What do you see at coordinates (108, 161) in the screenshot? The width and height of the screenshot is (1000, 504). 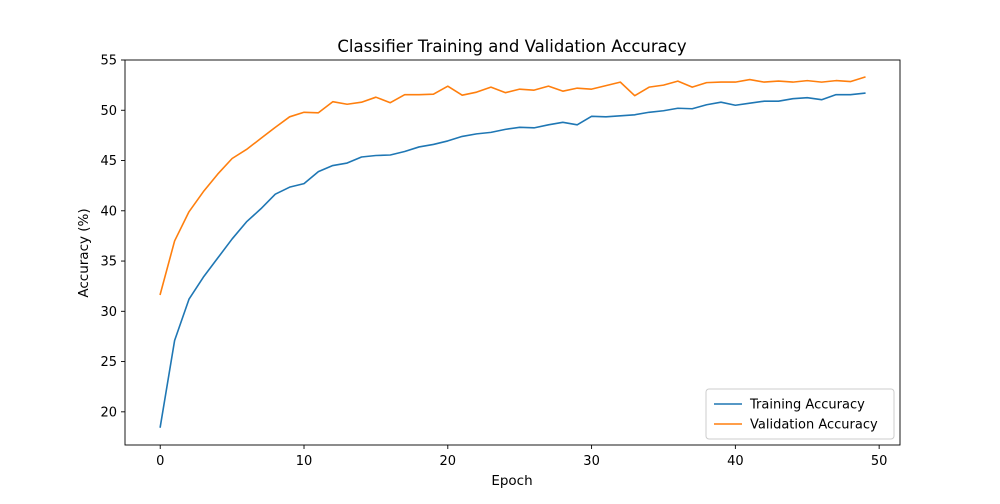 I see `y-tick-label: 45` at bounding box center [108, 161].